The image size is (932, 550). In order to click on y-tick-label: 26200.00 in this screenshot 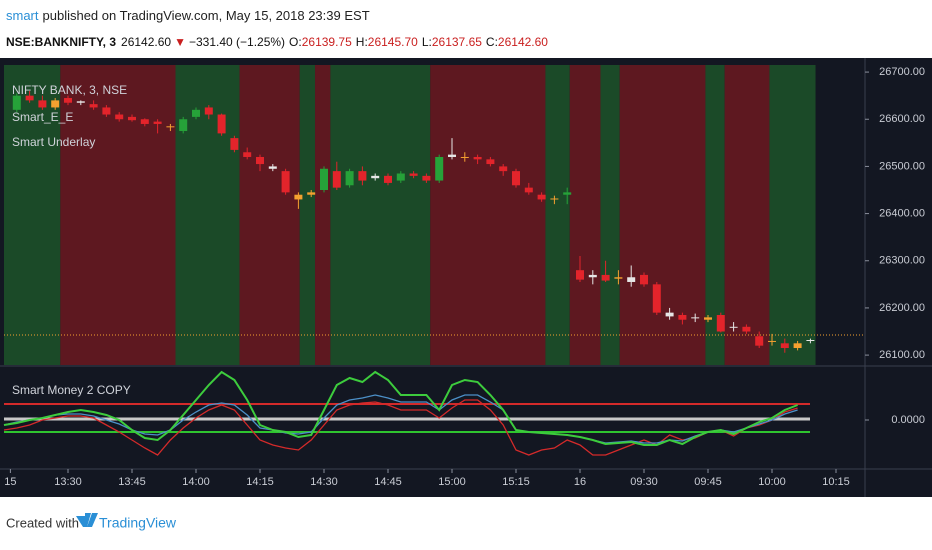, I will do `click(902, 308)`.